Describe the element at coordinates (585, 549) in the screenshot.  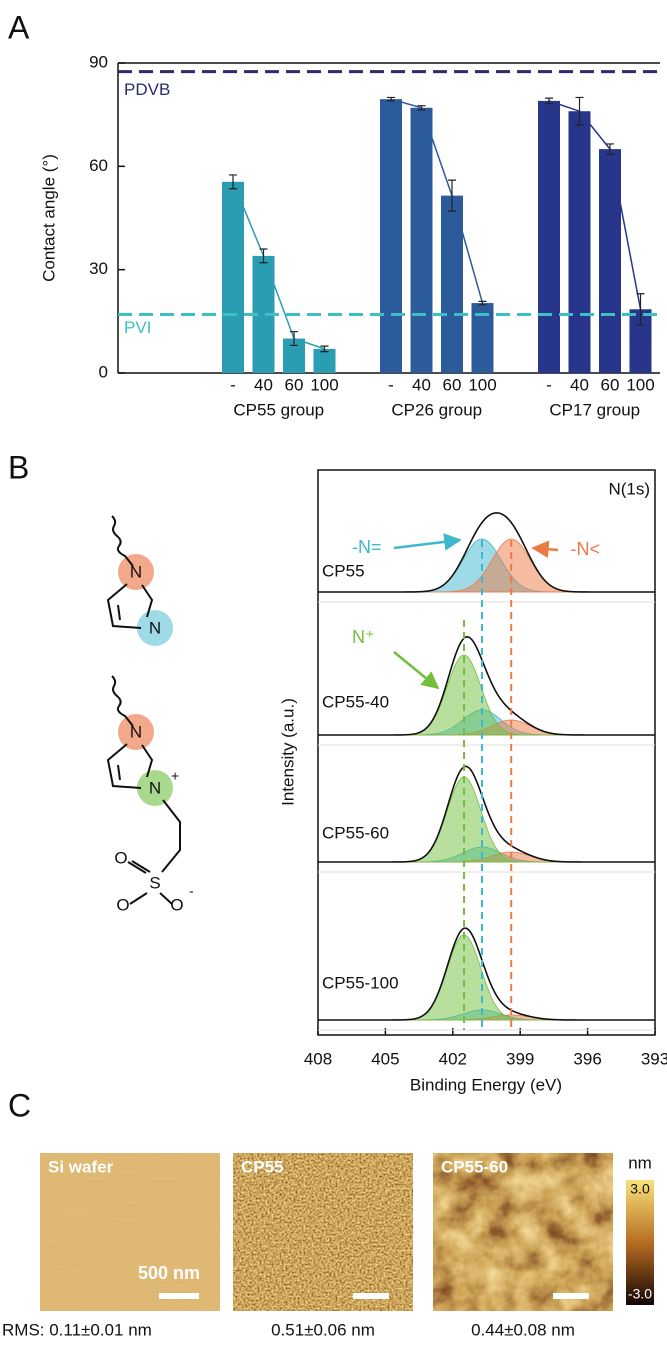
I see `annotation: -N<` at that location.